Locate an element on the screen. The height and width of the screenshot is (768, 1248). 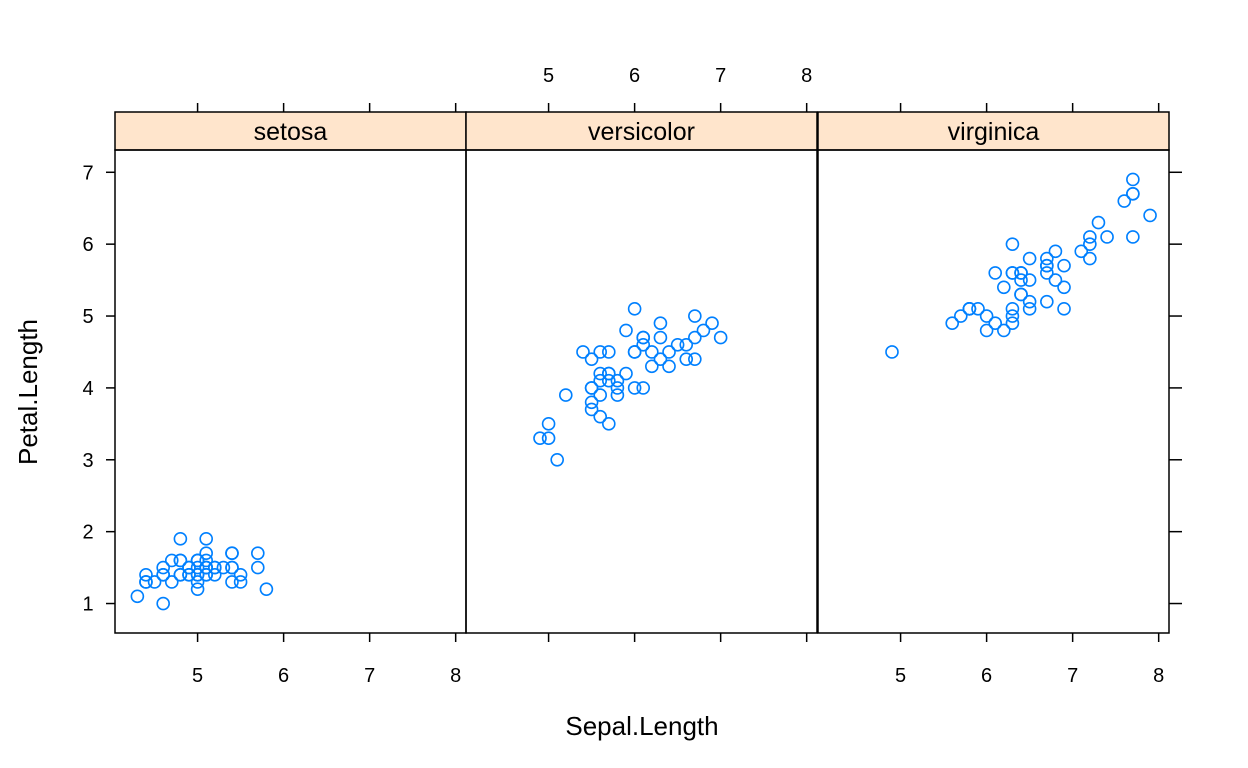
y-tick-label: 5 is located at coordinates (87, 317).